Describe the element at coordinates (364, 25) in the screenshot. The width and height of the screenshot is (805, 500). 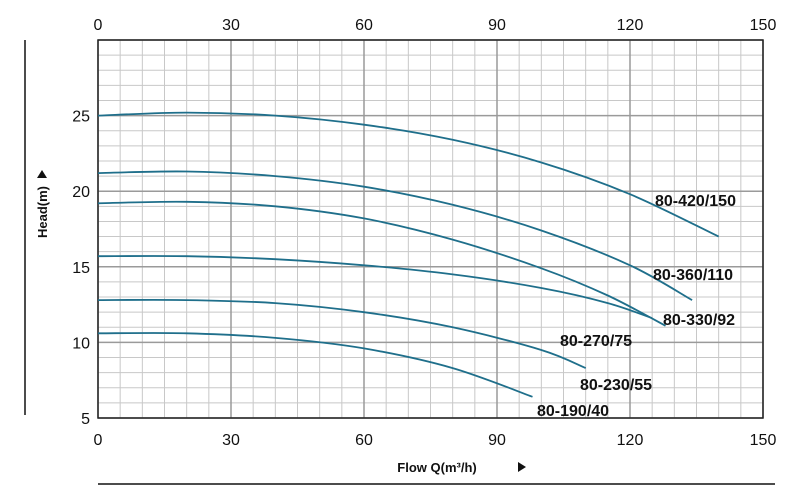
I see `x-tick-label-top: 60` at that location.